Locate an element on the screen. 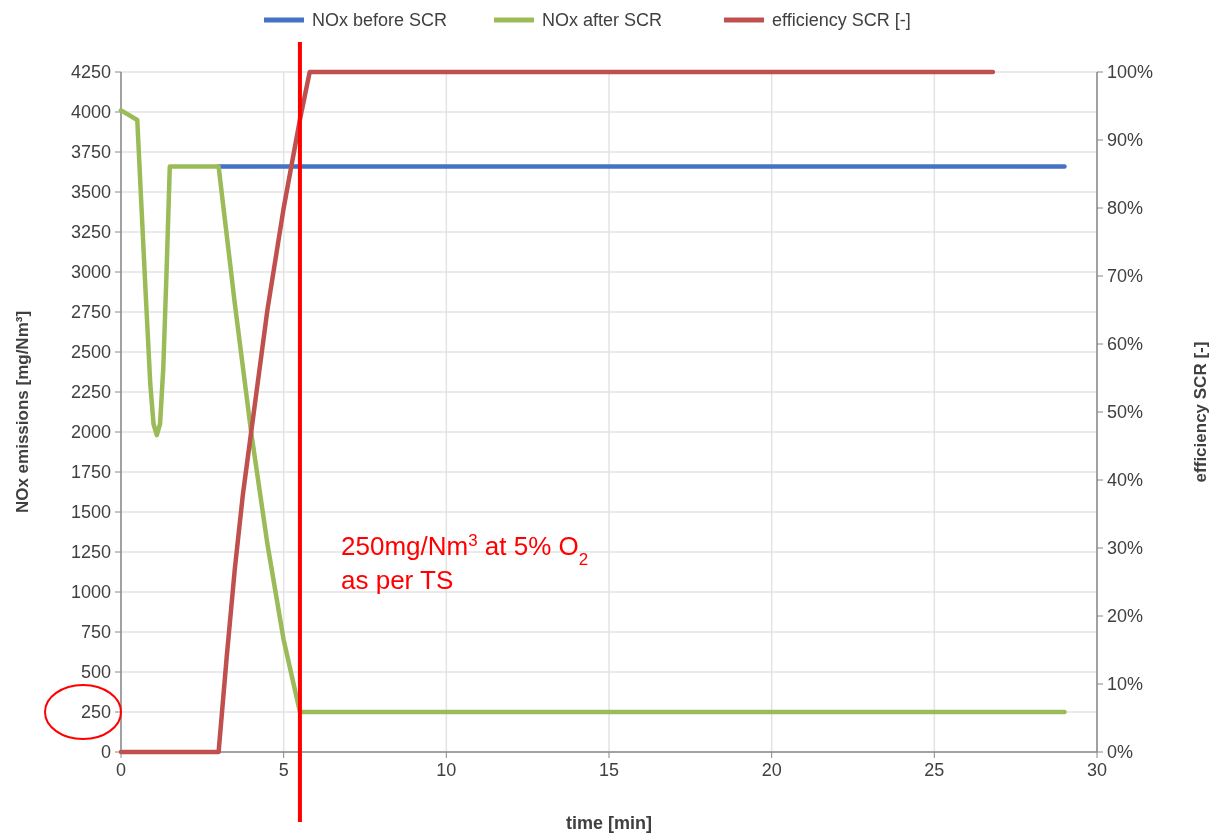 Image resolution: width=1224 pixels, height=839 pixels. y2-tick-label: 20% is located at coordinates (1125, 616).